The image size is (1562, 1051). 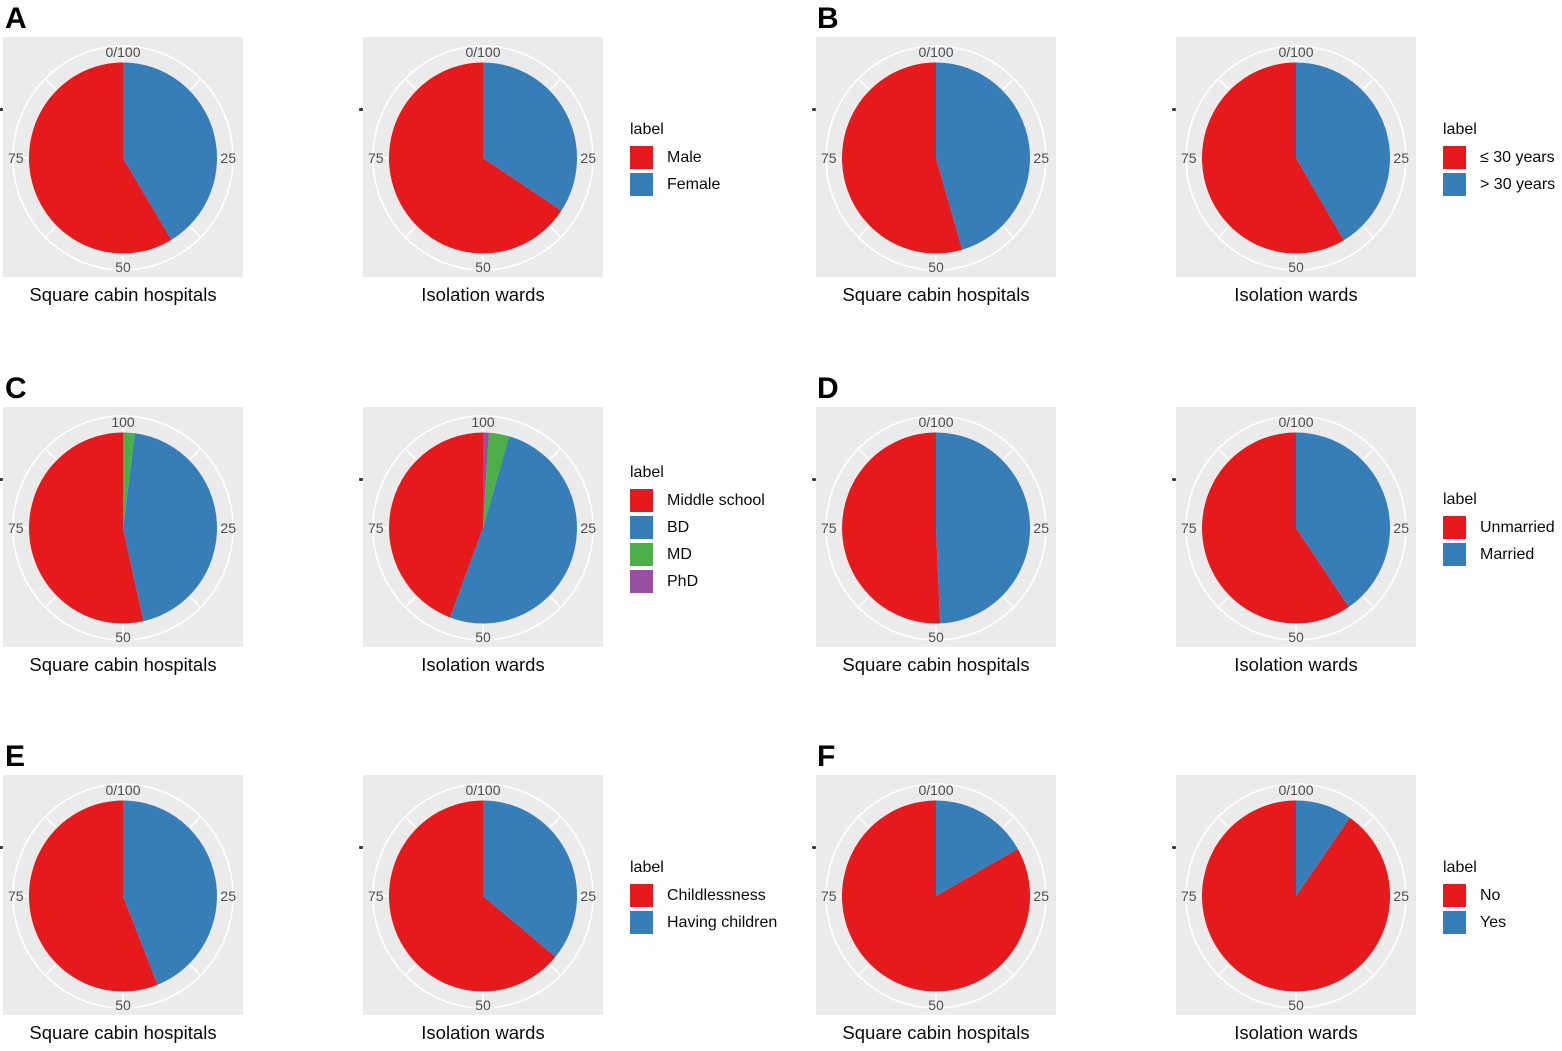 I want to click on legend-panel-B: label ≤ 30 years > 30 years, so click(x=1499, y=160).